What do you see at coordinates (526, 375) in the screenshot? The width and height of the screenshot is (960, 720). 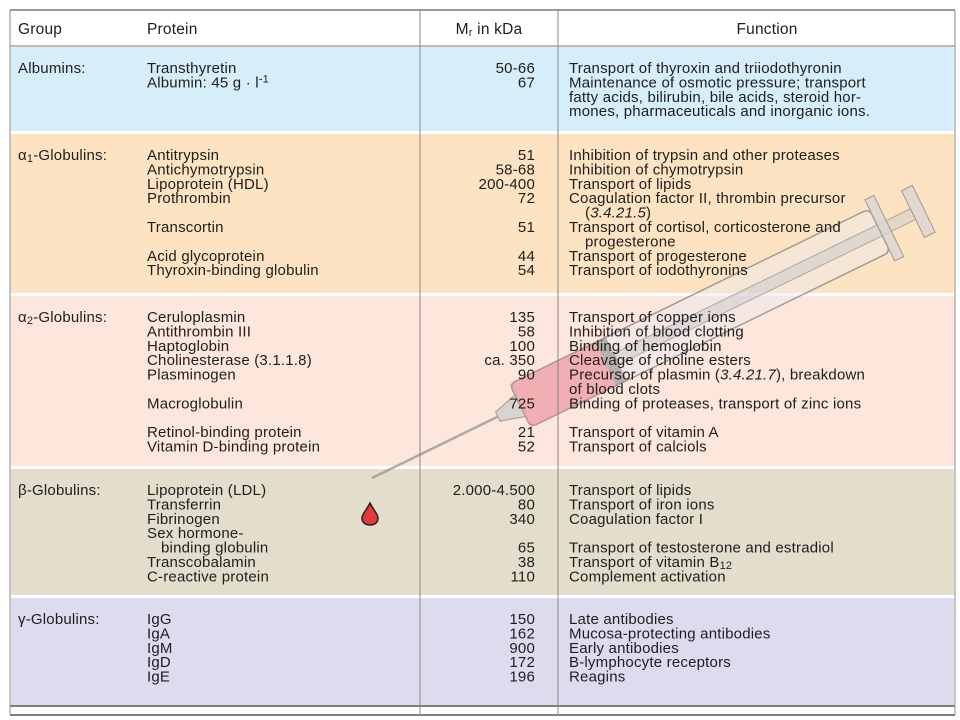 I see `molecular-mass: 90` at bounding box center [526, 375].